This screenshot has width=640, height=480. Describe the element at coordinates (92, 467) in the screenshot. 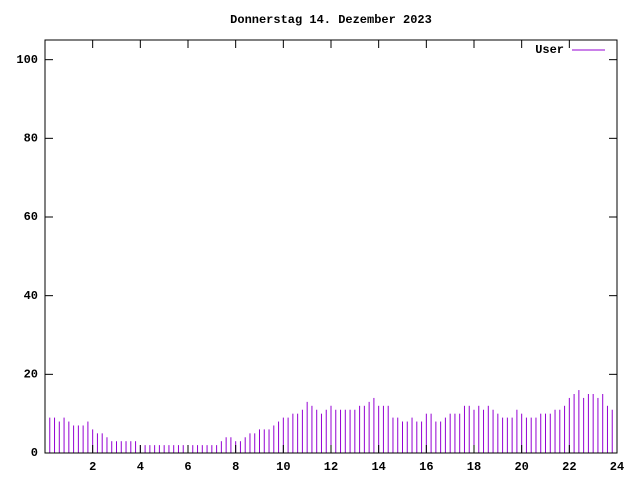

I see `x-tick-label: 2` at that location.